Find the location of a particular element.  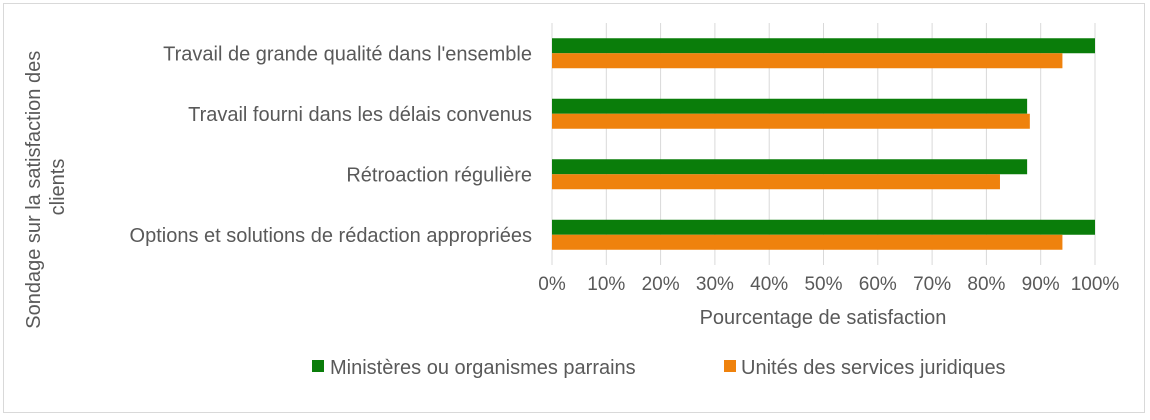

x-tick-labels: 0% 10% 20% 30% 40% 50% 60% 70% 80% 90% 100% is located at coordinates (828, 284).